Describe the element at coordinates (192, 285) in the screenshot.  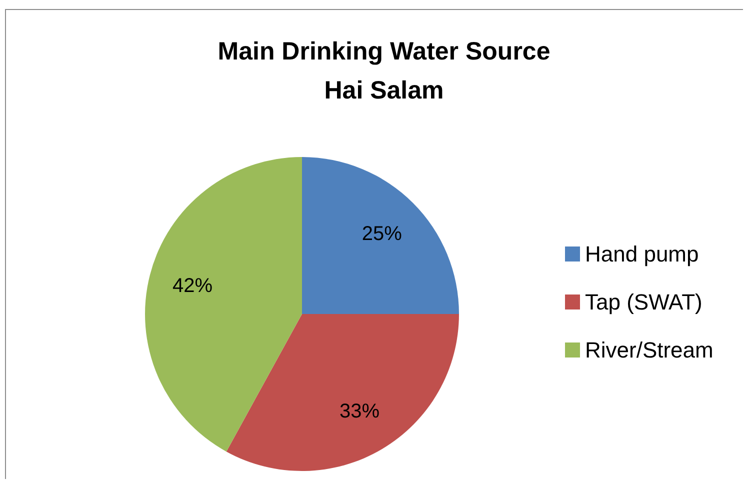
I see `data-label: 42%` at that location.